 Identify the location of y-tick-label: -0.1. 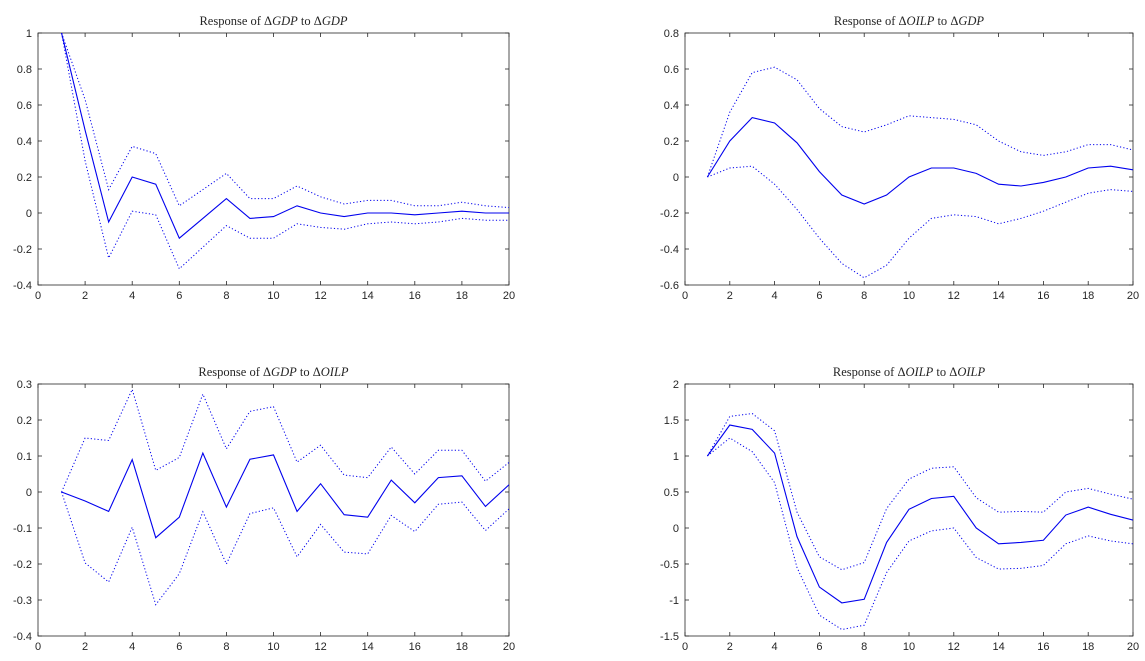
(22, 529).